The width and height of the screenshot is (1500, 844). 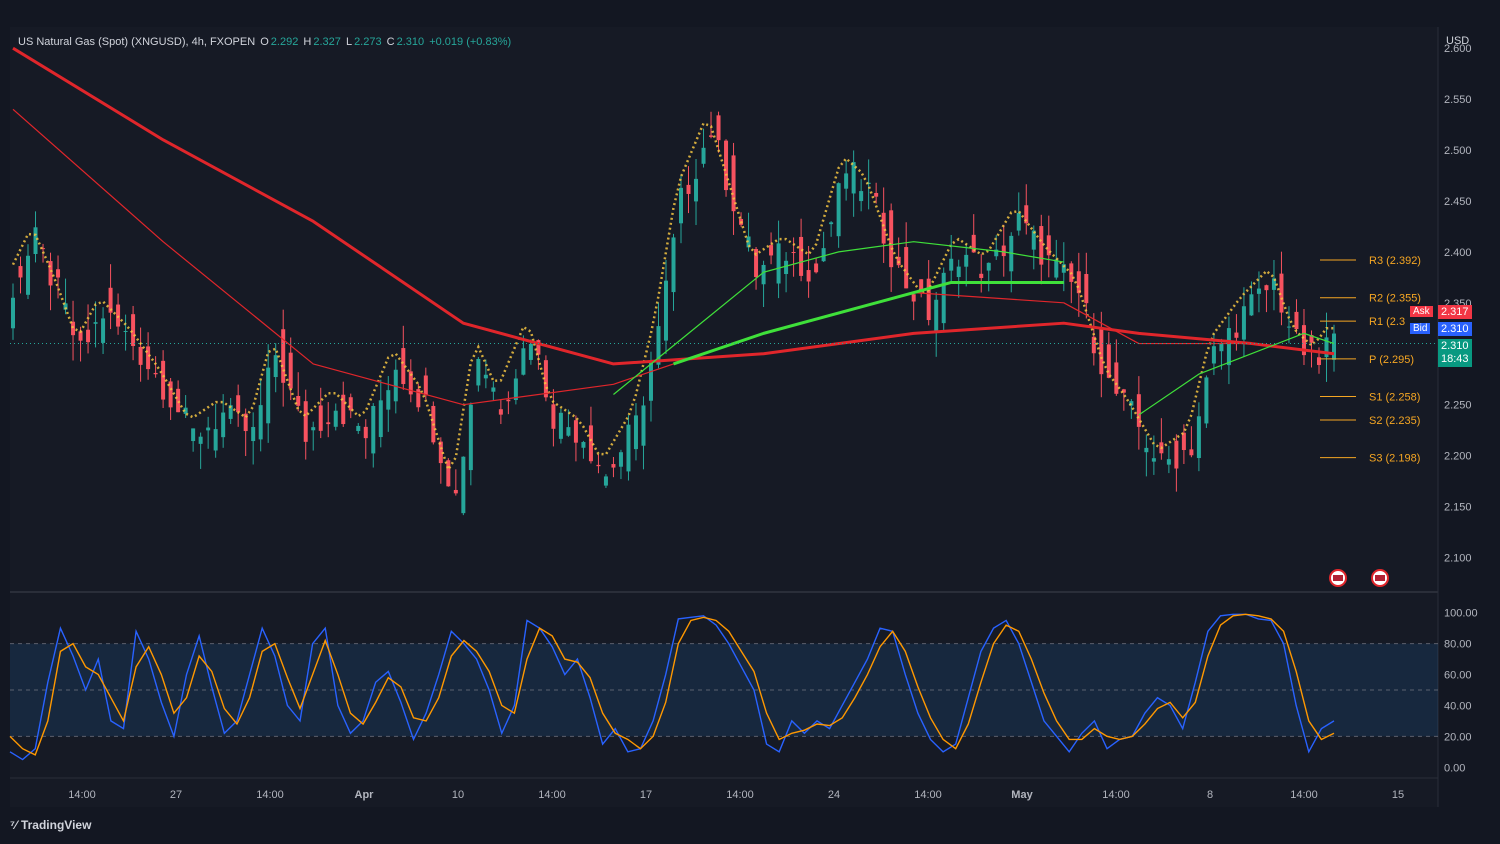 I want to click on time-tick-label: 15, so click(x=1398, y=795).